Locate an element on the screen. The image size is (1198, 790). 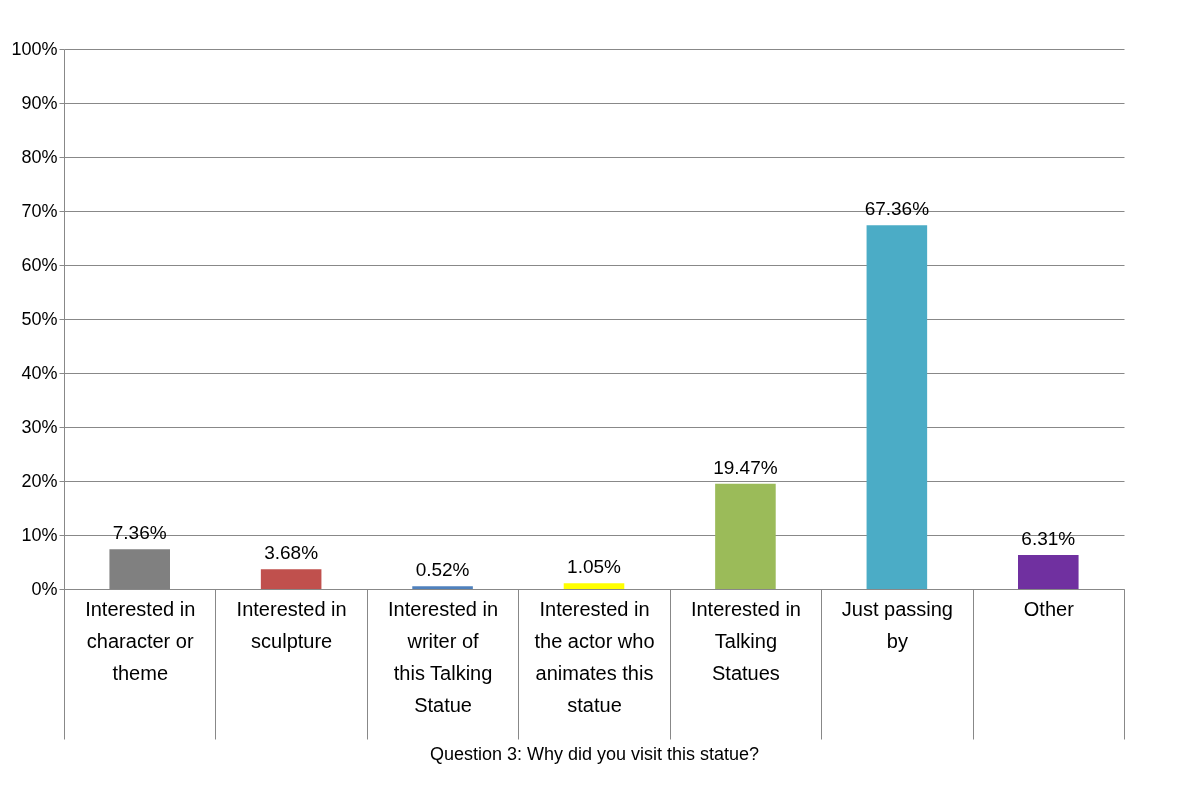
data-label: 3.68% is located at coordinates (291, 553).